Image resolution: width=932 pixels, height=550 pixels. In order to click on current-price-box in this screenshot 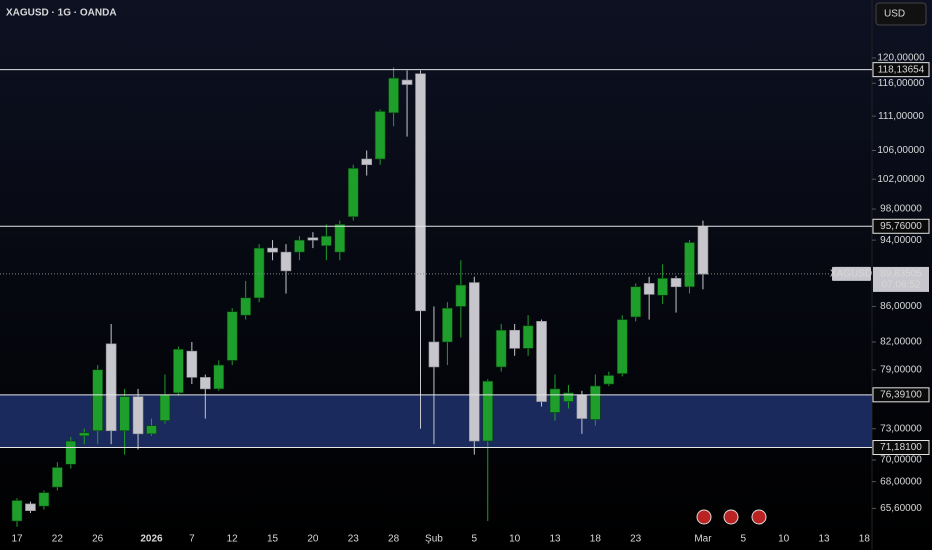, I will do `click(901, 279)`.